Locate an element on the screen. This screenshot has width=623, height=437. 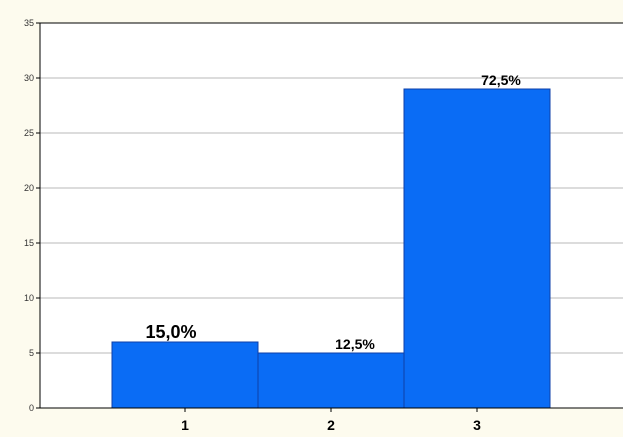
y-tick-label: 5 is located at coordinates (31, 353).